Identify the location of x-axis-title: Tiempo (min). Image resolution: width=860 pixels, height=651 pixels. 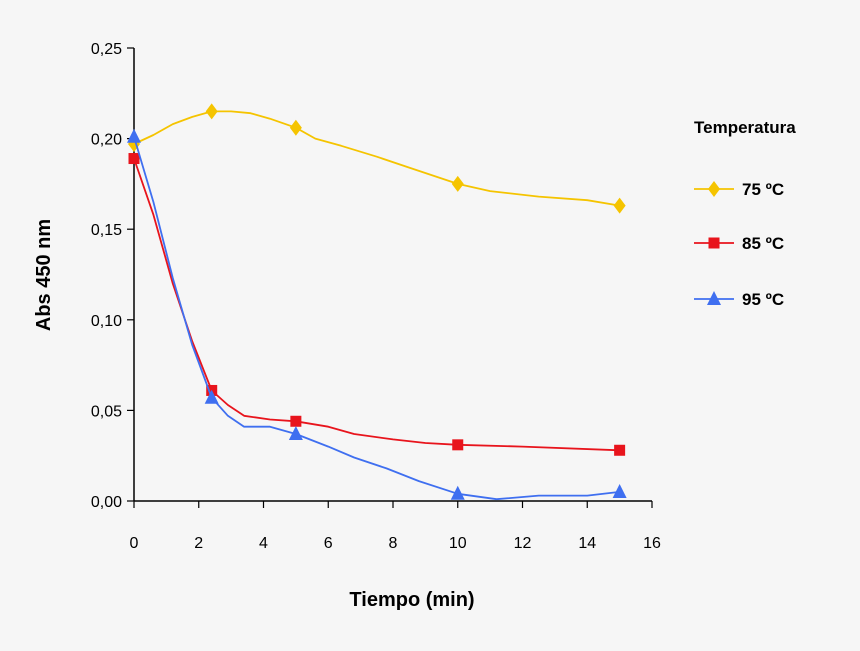
(411, 600).